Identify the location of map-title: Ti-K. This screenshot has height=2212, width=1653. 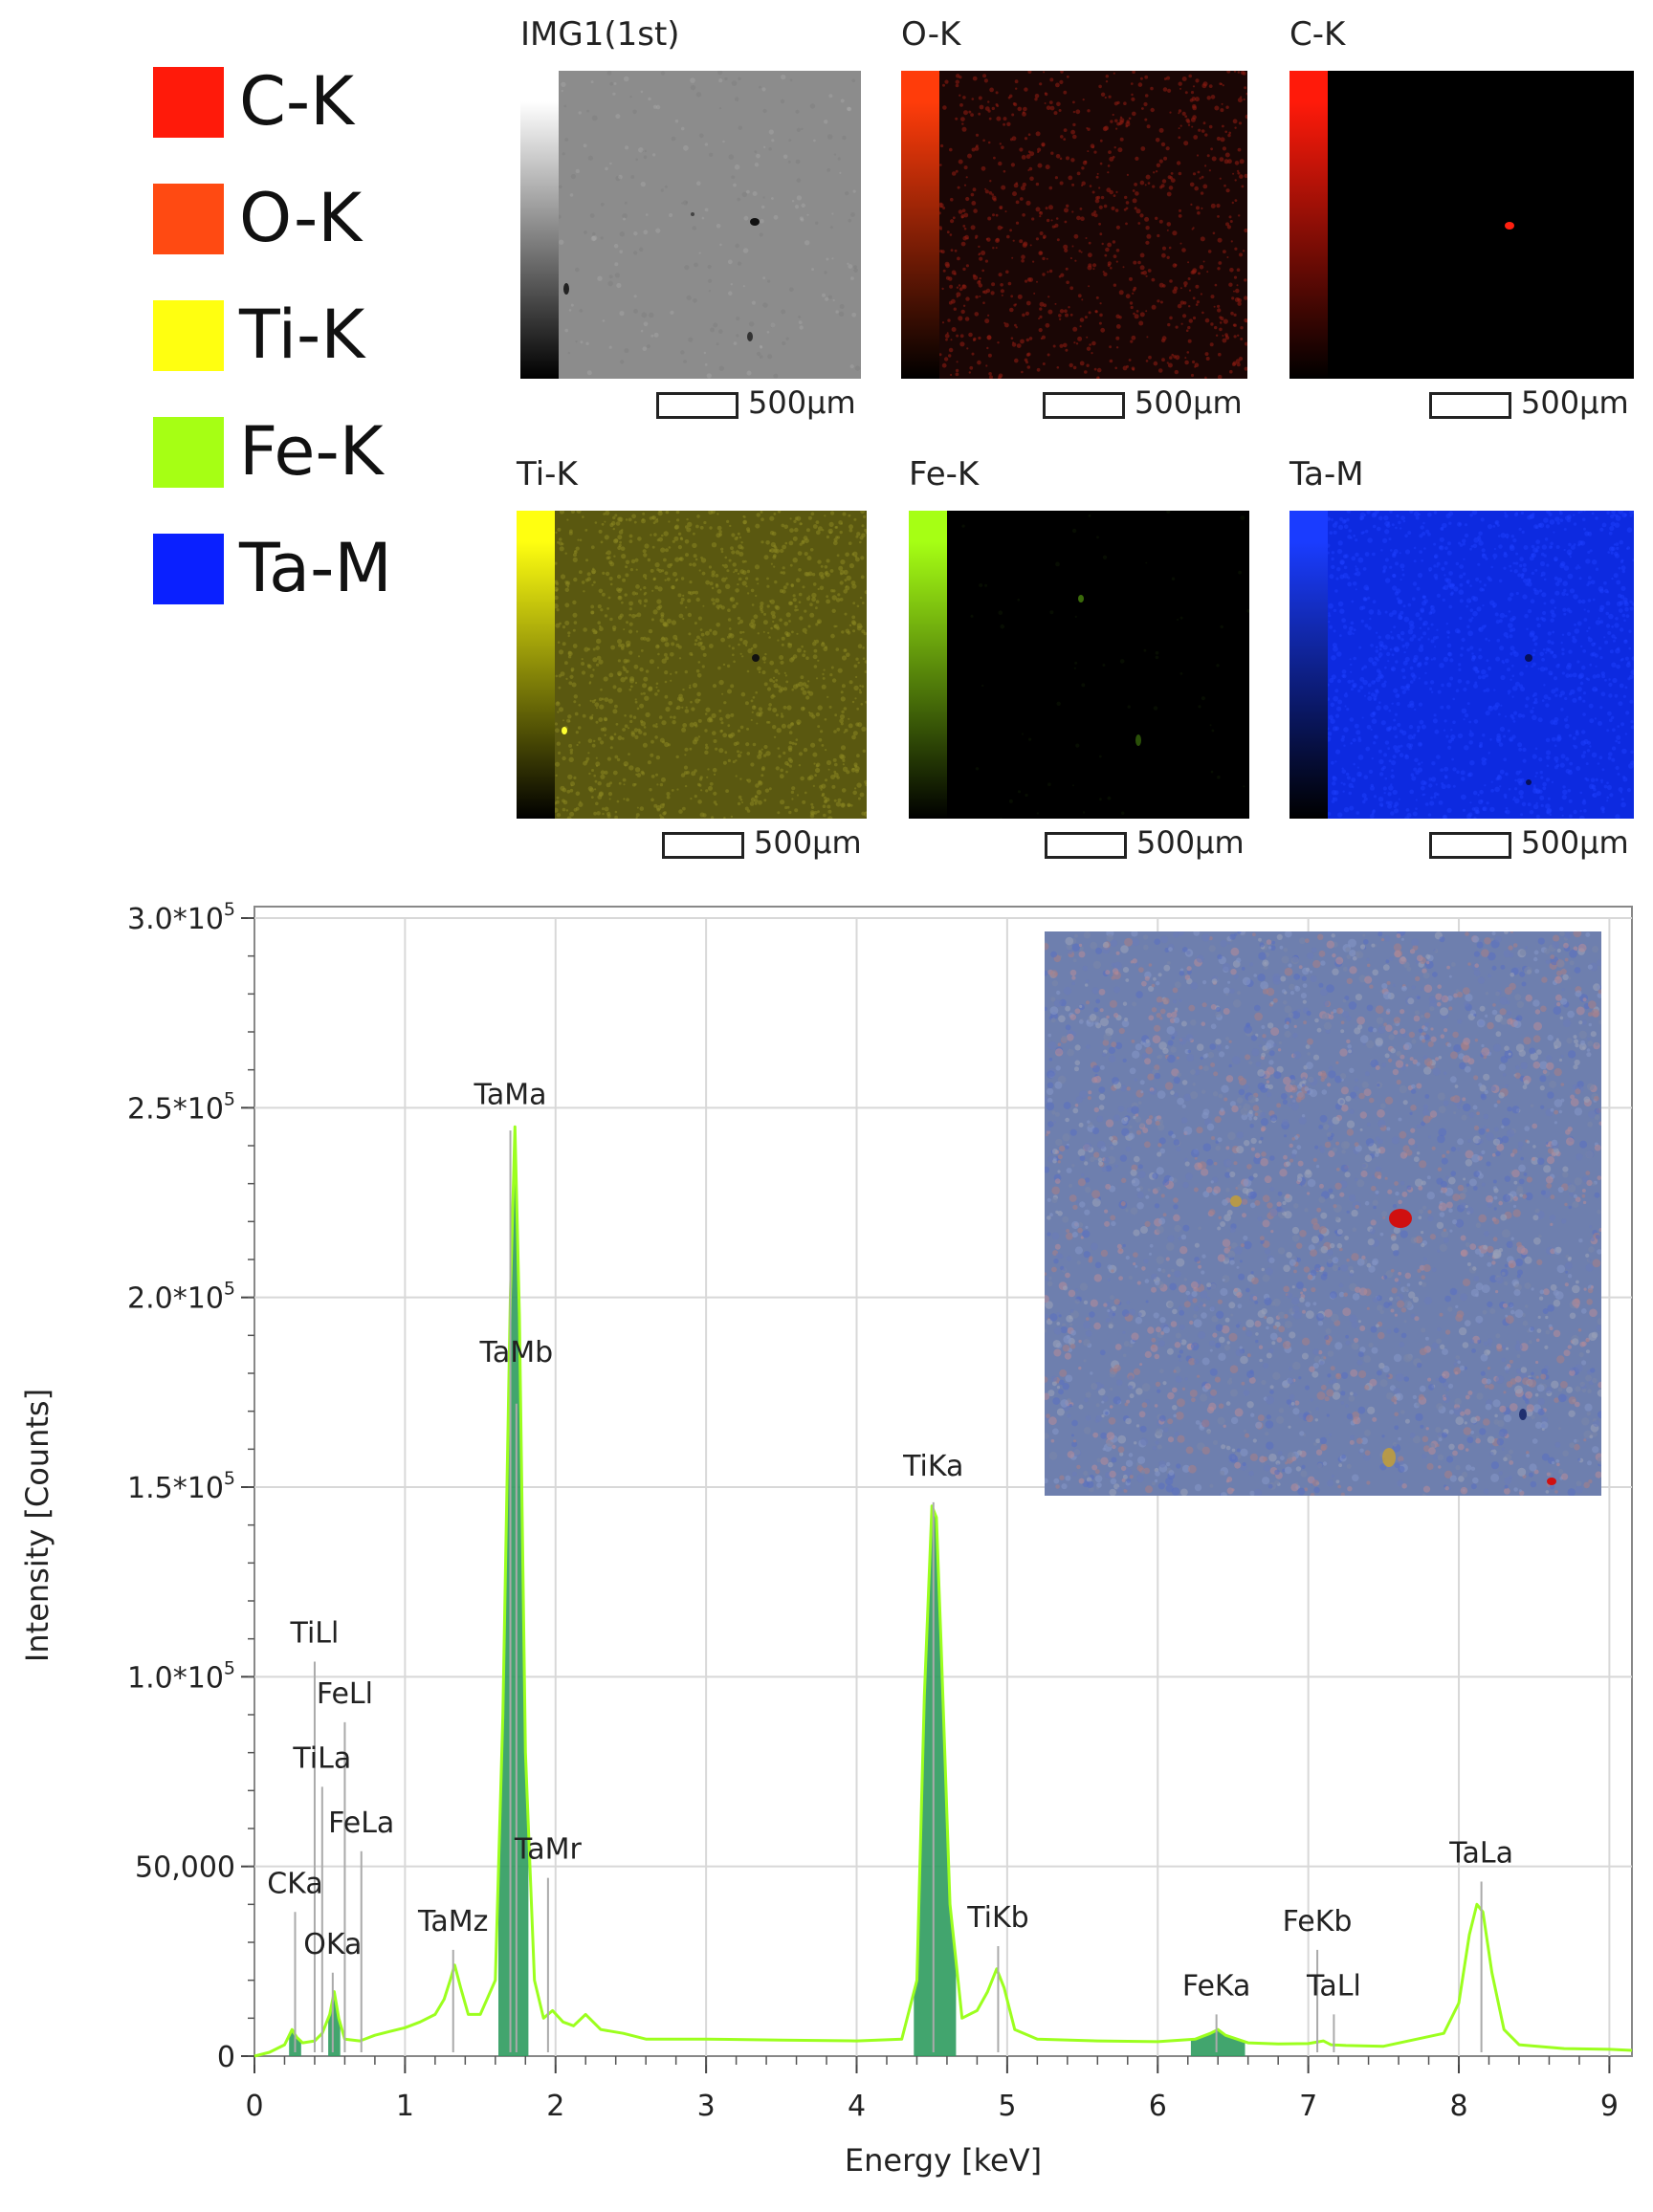
(547, 474).